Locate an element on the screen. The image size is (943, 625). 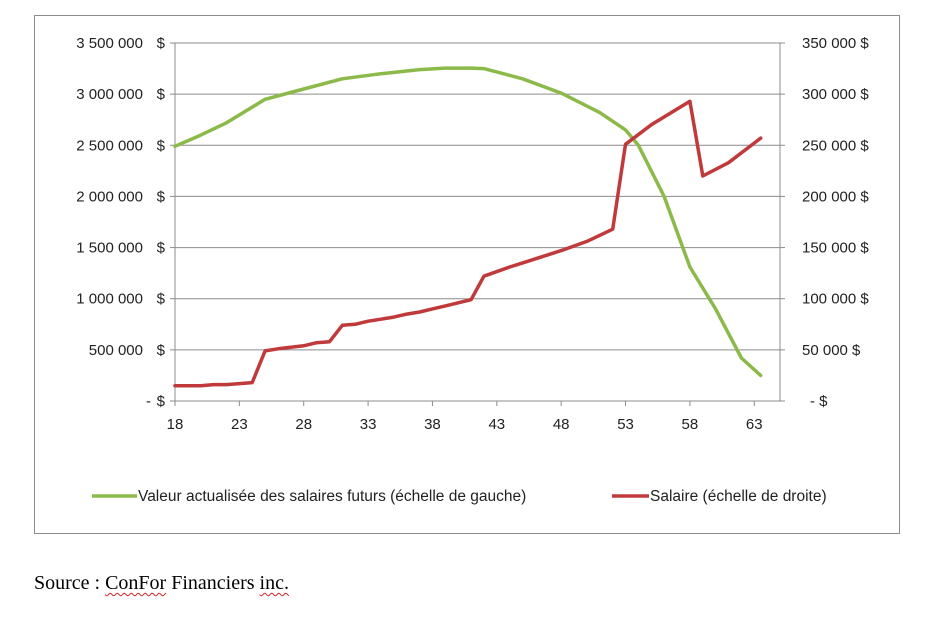
y-left-tick-label: 1 500 000 is located at coordinates (109, 248).